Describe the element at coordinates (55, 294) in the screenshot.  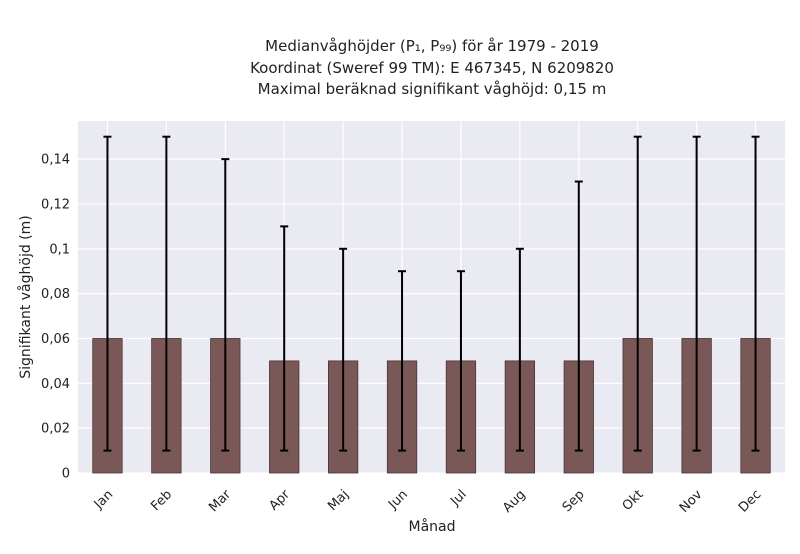
I see `y-tick-label: 0,08` at that location.